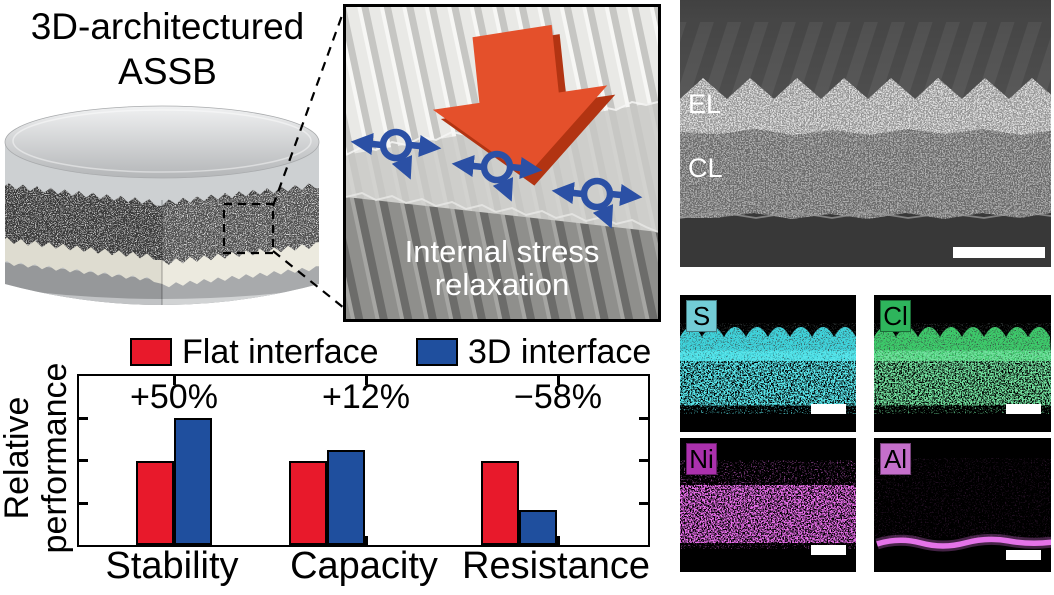  I want to click on eds-element-al: Al, so click(895, 458).